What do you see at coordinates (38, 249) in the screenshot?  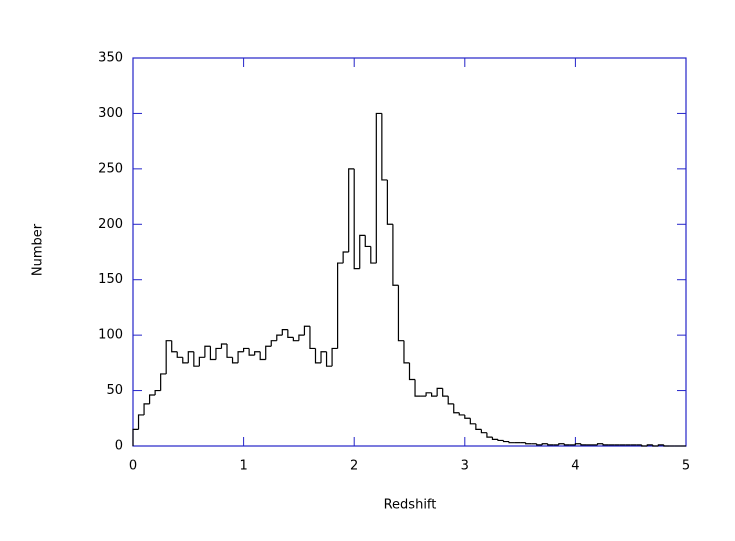 I see `y-axis-label: Number` at bounding box center [38, 249].